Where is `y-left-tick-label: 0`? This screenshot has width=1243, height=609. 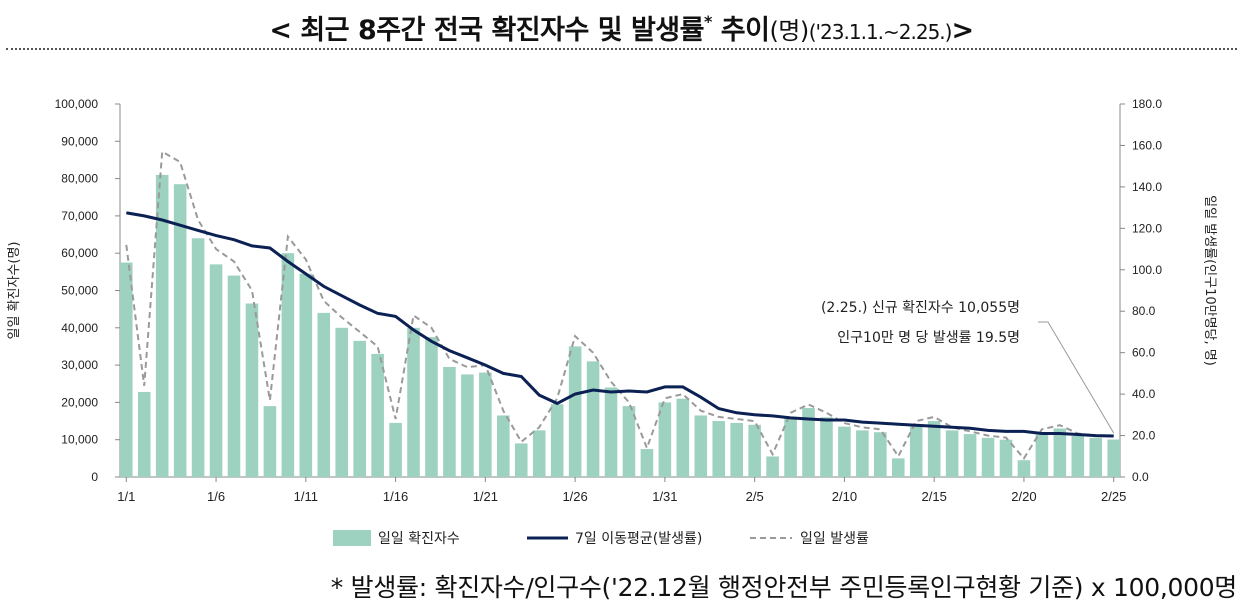
y-left-tick-label: 0 is located at coordinates (94, 477).